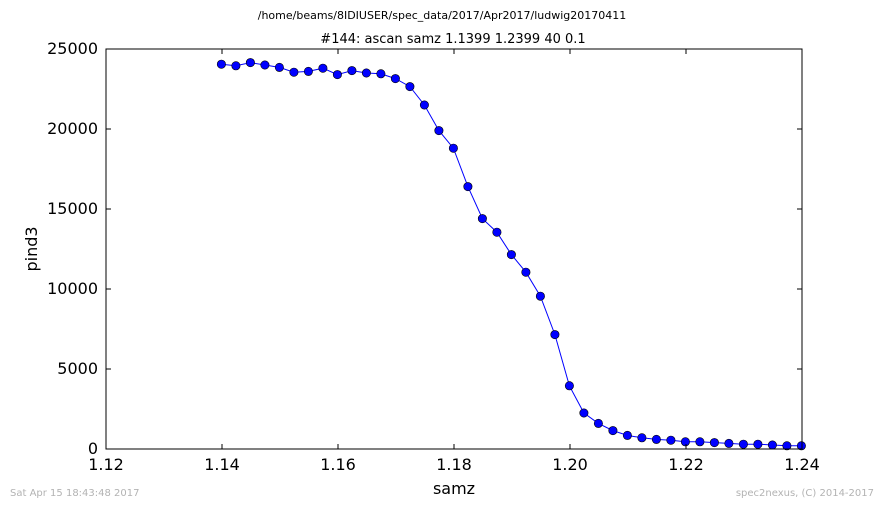 The image size is (884, 509). I want to click on y-tick-label: 10000, so click(72, 288).